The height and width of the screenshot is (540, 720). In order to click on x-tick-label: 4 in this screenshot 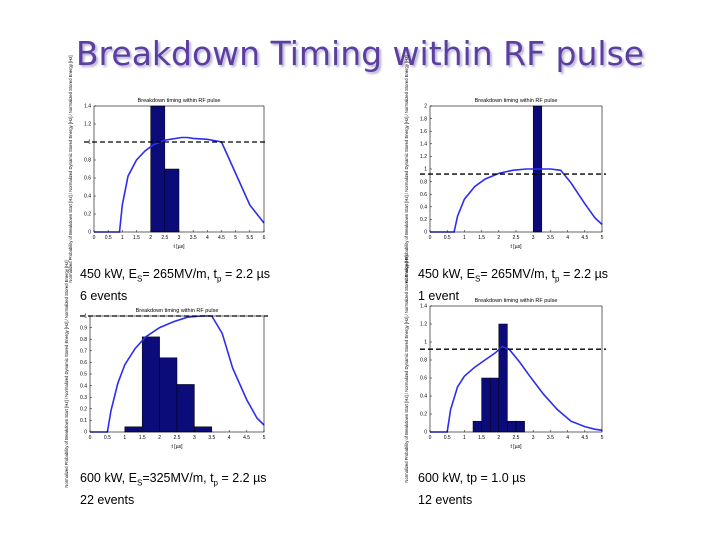, I will do `click(229, 438)`.